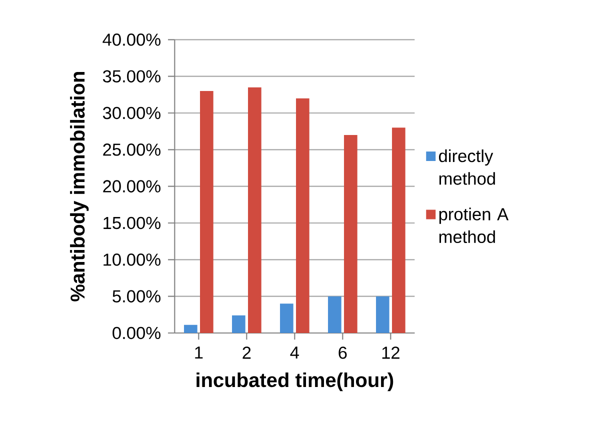  What do you see at coordinates (467, 167) in the screenshot?
I see `legend-label: directly method` at bounding box center [467, 167].